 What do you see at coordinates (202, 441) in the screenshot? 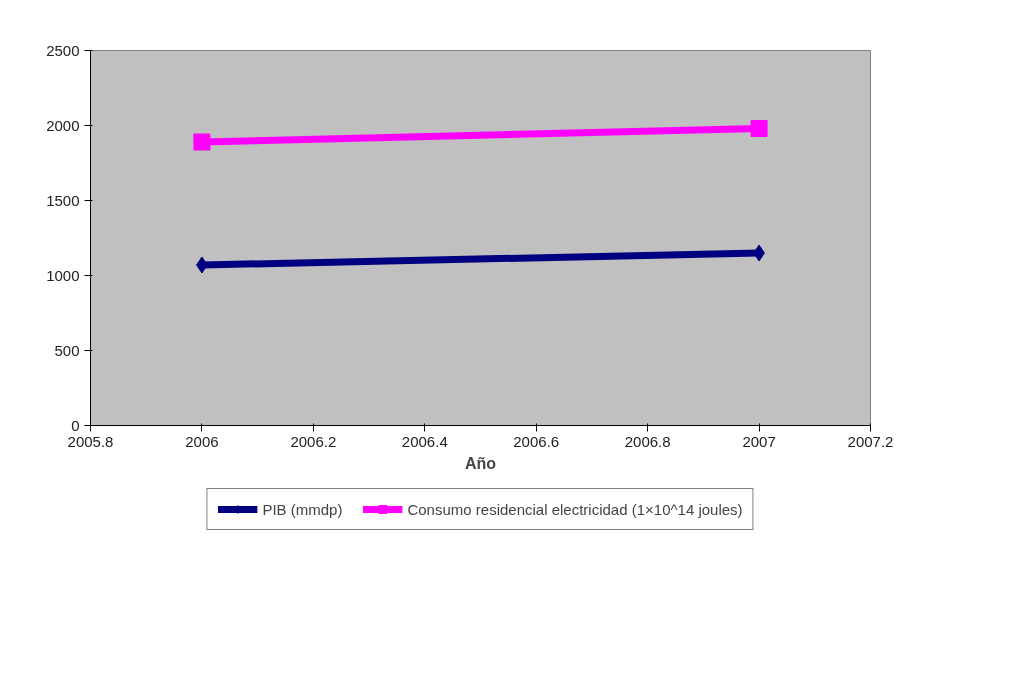
I see `x-tick-label: 2006` at bounding box center [202, 441].